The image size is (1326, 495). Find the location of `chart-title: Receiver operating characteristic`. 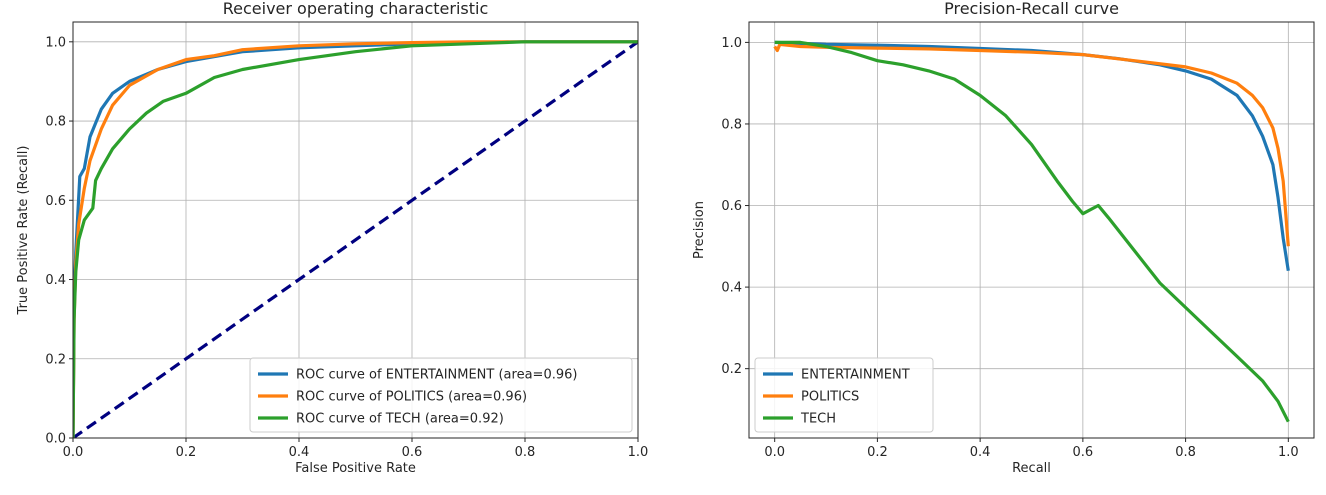

chart-title: Receiver operating characteristic is located at coordinates (356, 9).